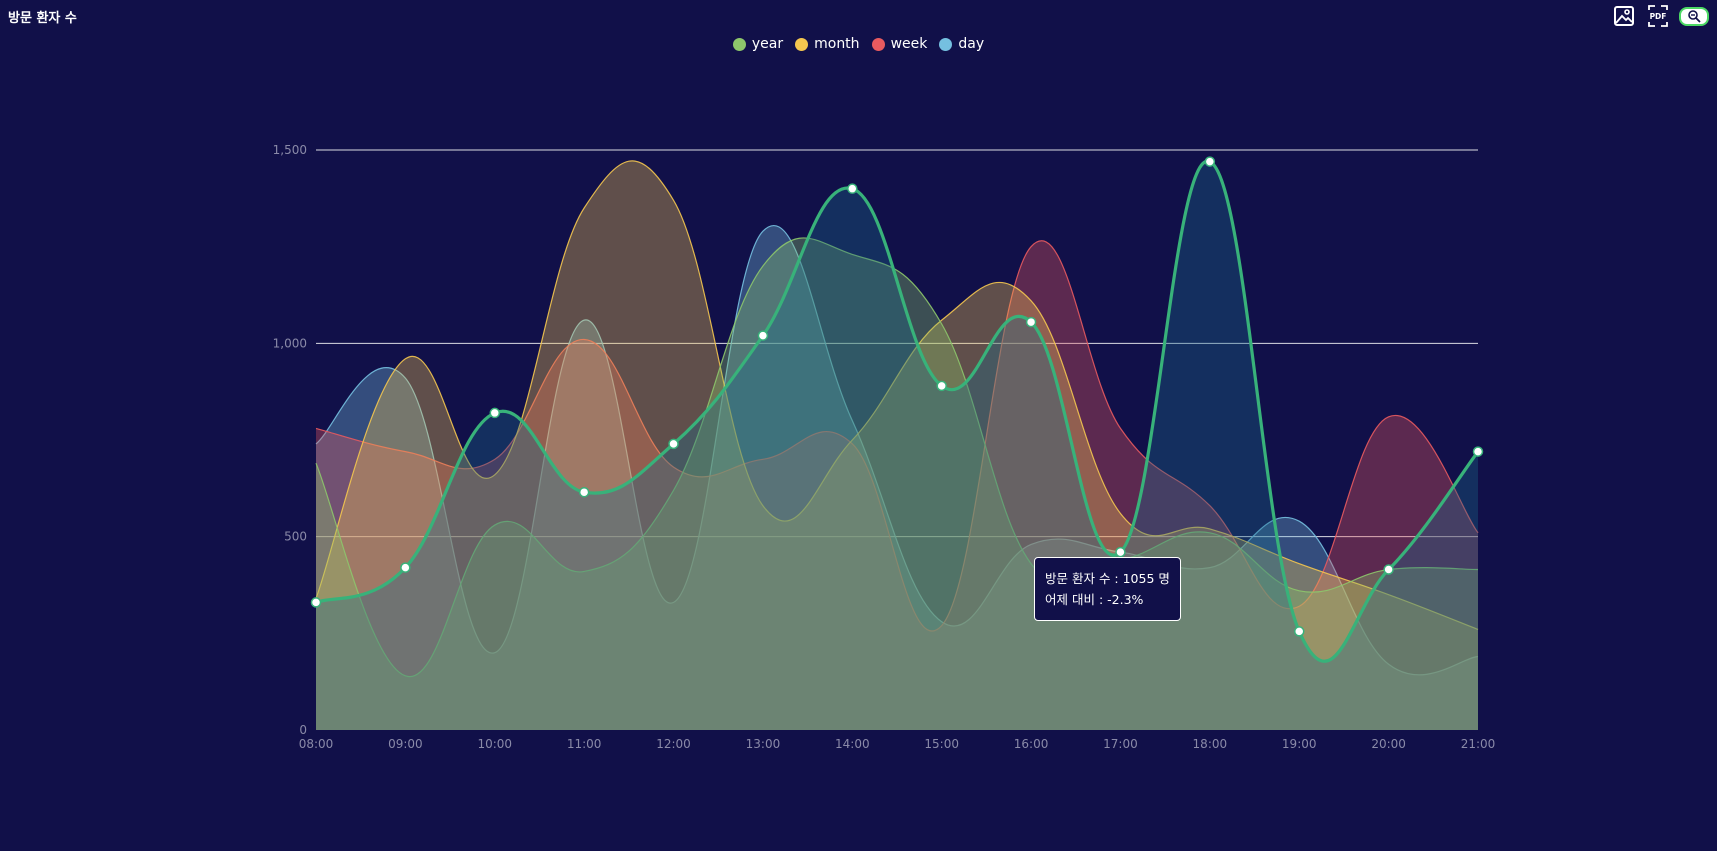 The height and width of the screenshot is (851, 1717). I want to click on y-tick-label: 1,500, so click(290, 150).